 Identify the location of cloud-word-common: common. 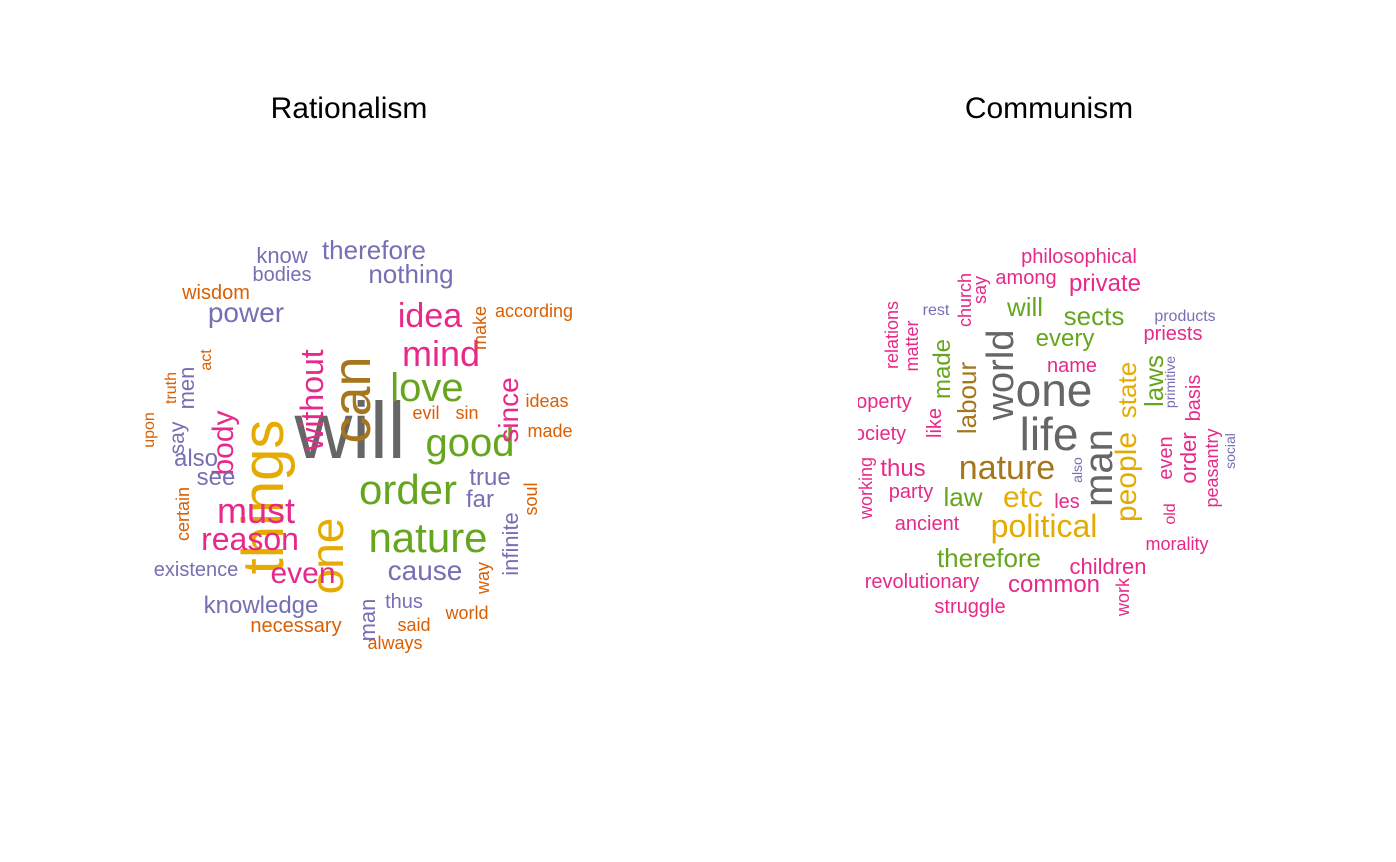
(1054, 584).